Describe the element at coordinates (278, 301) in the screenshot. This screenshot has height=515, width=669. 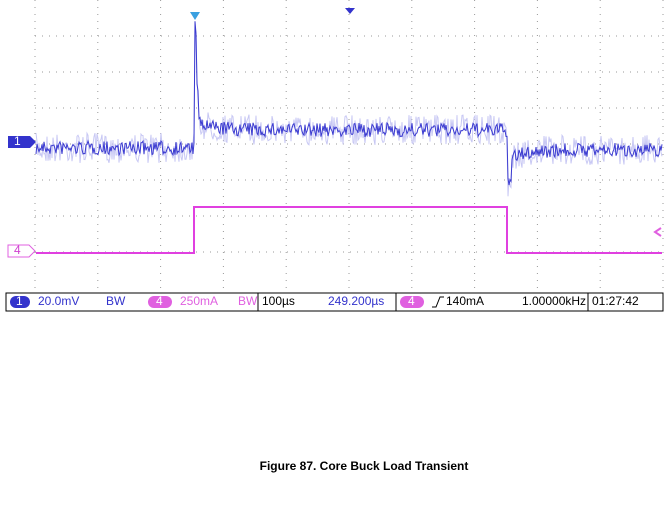
I see `timebase: 100µs` at that location.